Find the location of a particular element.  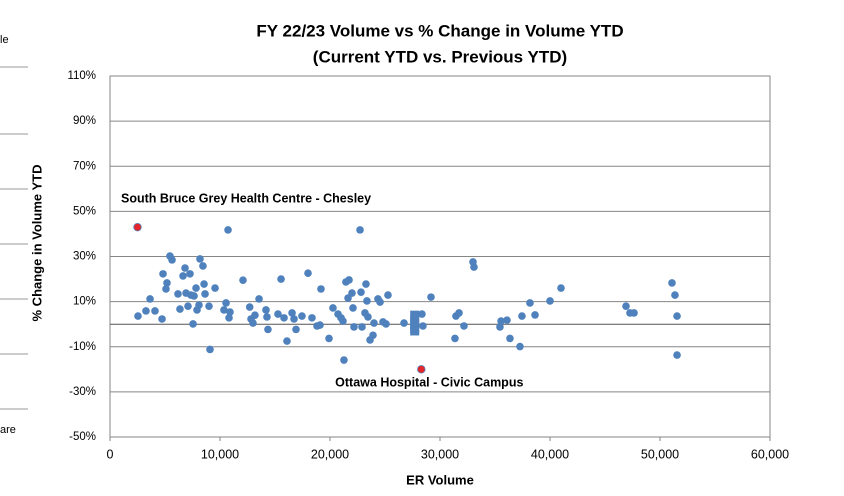

annotation: South Bruce Grey Health Centre - Chesley is located at coordinates (246, 198).